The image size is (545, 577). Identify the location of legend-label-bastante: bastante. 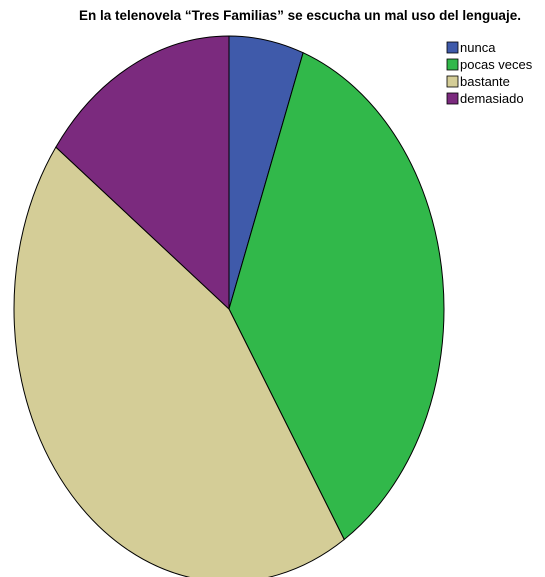
(485, 81).